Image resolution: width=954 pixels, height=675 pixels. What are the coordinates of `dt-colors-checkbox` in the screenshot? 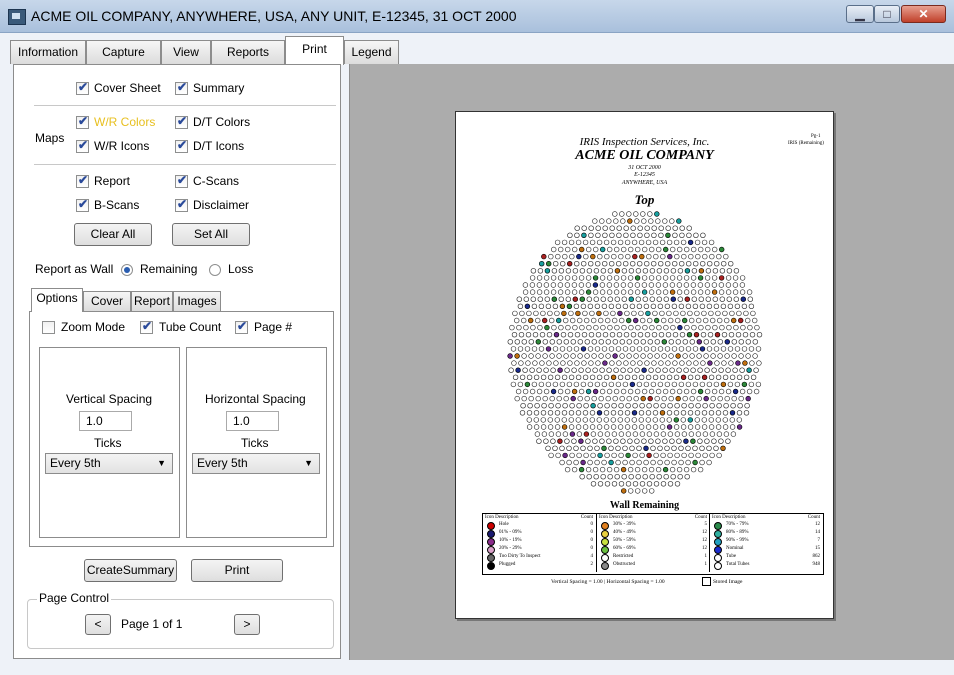 It's located at (181, 121).